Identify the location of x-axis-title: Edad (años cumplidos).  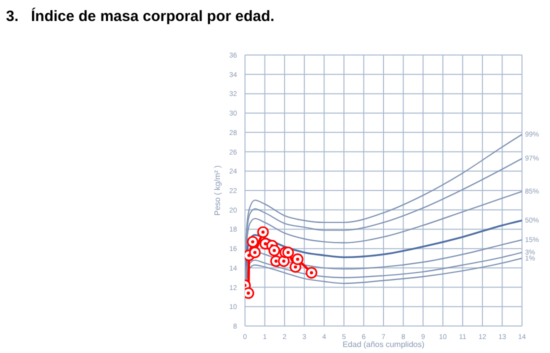
(383, 344).